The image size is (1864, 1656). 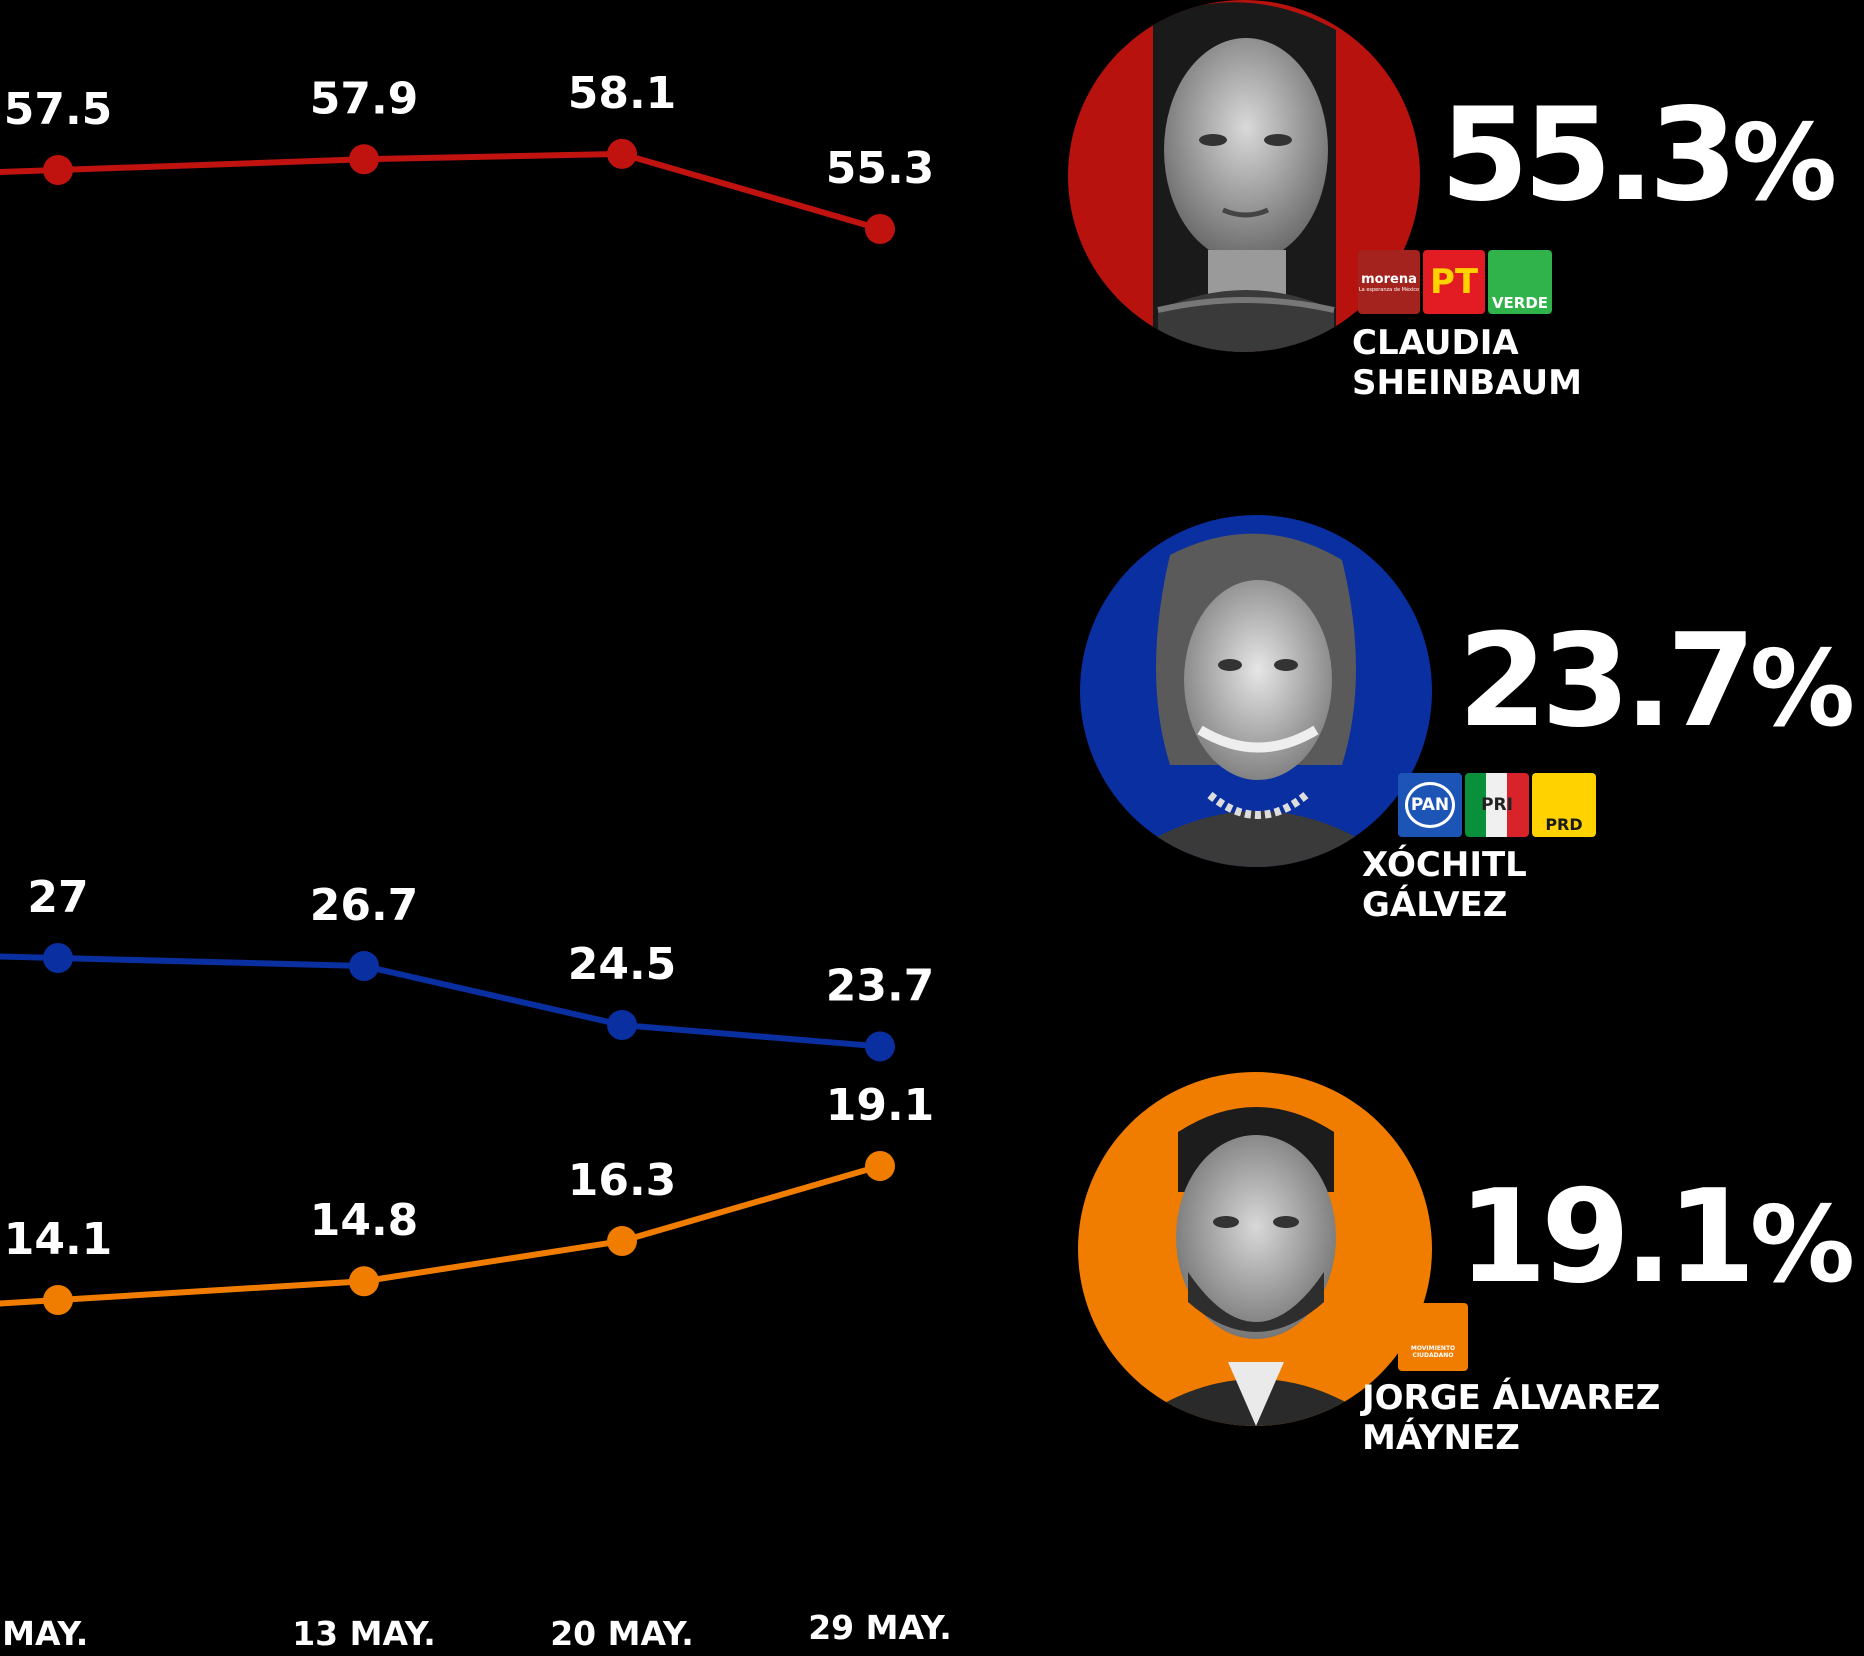 What do you see at coordinates (1256, 691) in the screenshot?
I see `galvez-photo` at bounding box center [1256, 691].